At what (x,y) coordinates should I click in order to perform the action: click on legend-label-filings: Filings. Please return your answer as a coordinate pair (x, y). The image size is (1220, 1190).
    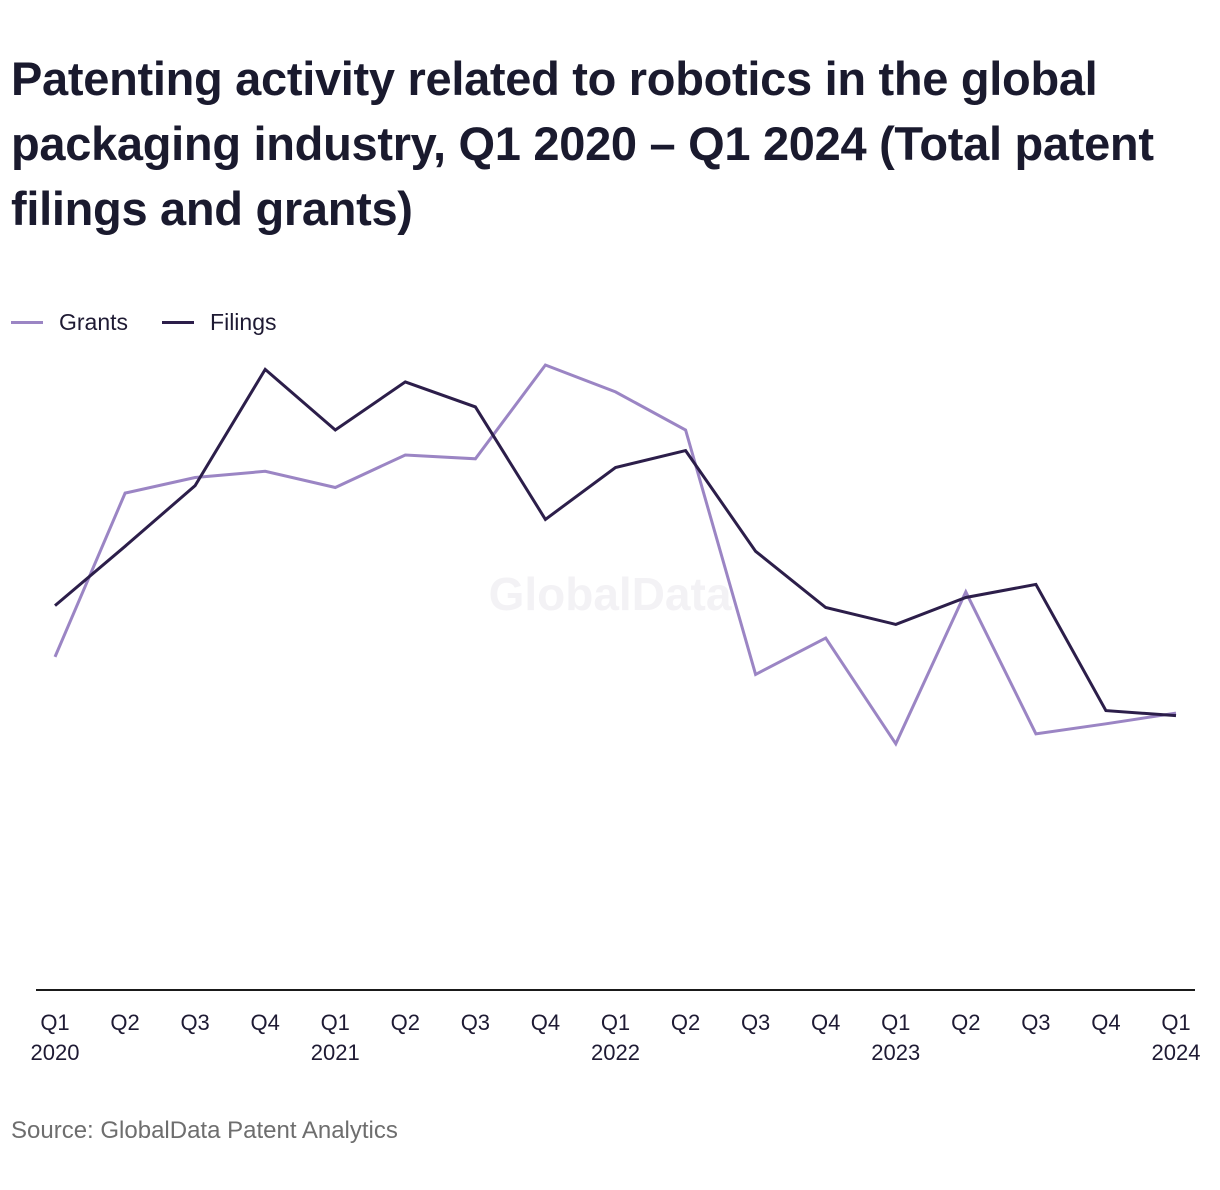
    Looking at the image, I should click on (243, 321).